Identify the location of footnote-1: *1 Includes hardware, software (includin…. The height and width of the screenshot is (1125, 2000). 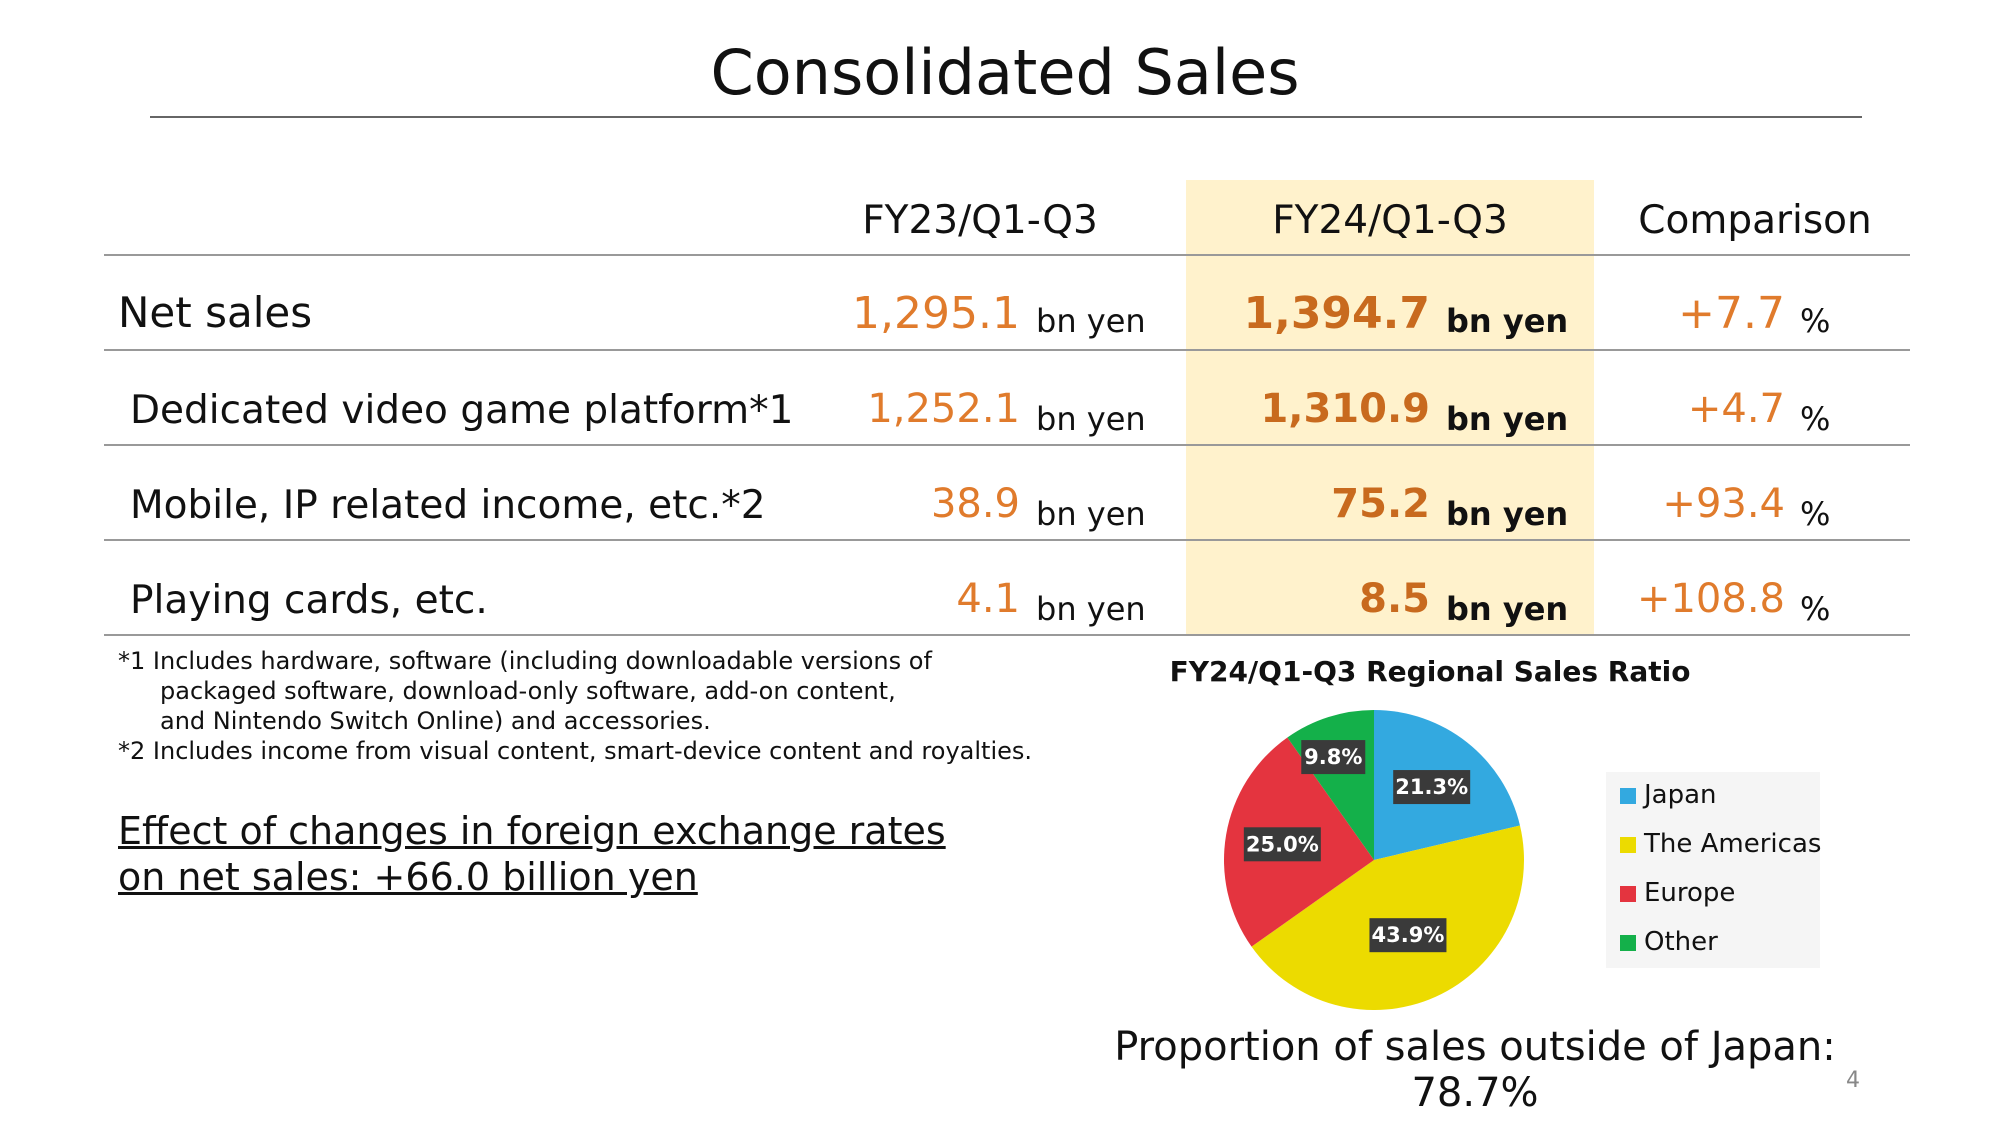
(525, 661).